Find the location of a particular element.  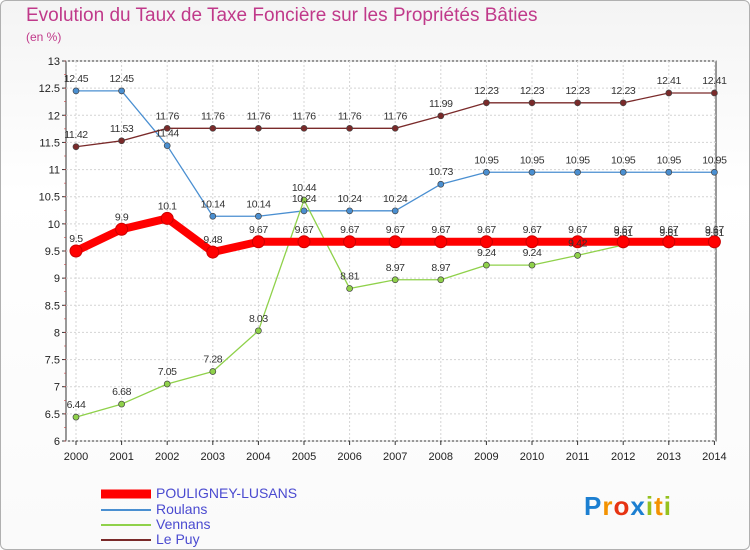

data-label: 6.44 is located at coordinates (76, 405).